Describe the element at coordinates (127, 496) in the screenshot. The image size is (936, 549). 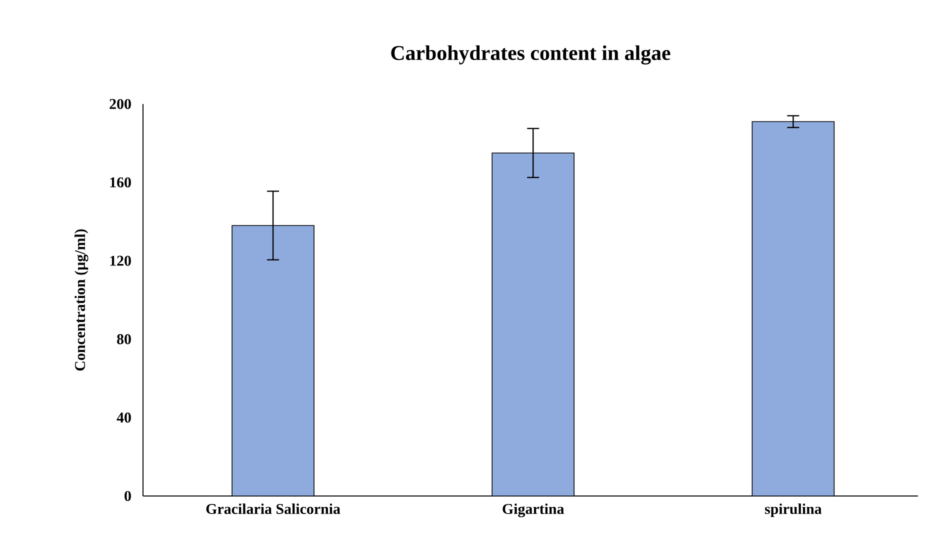
I see `y-tick-label: 0` at that location.